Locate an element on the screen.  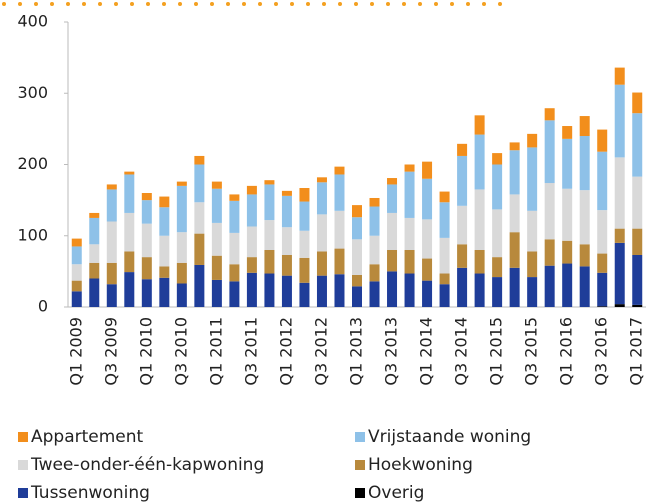
x-tick-label: Q3 2014 is located at coordinates (461, 351).